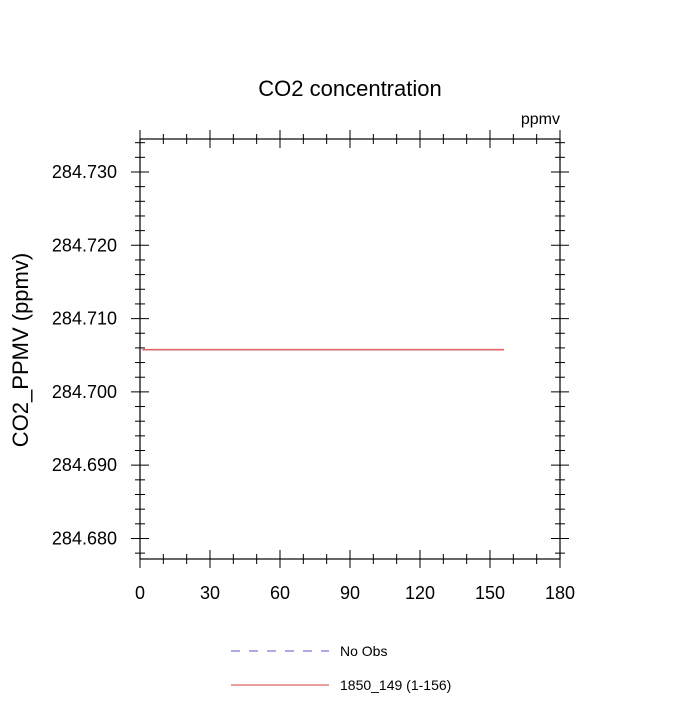 This screenshot has height=705, width=700. Describe the element at coordinates (84, 465) in the screenshot. I see `y-tick-label: 284.690` at that location.